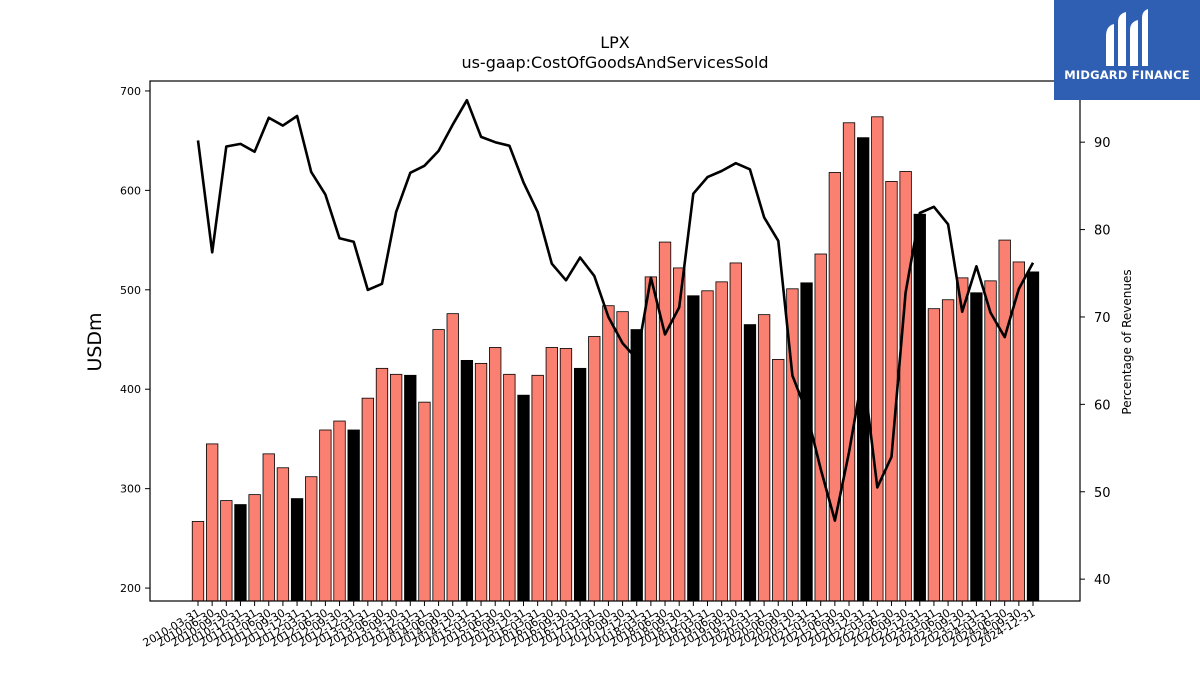 The height and width of the screenshot is (675, 1200). Describe the element at coordinates (614, 62) in the screenshot. I see `chart-subtitle: us-gaap:CostOfGoodsAndServicesSold` at that location.